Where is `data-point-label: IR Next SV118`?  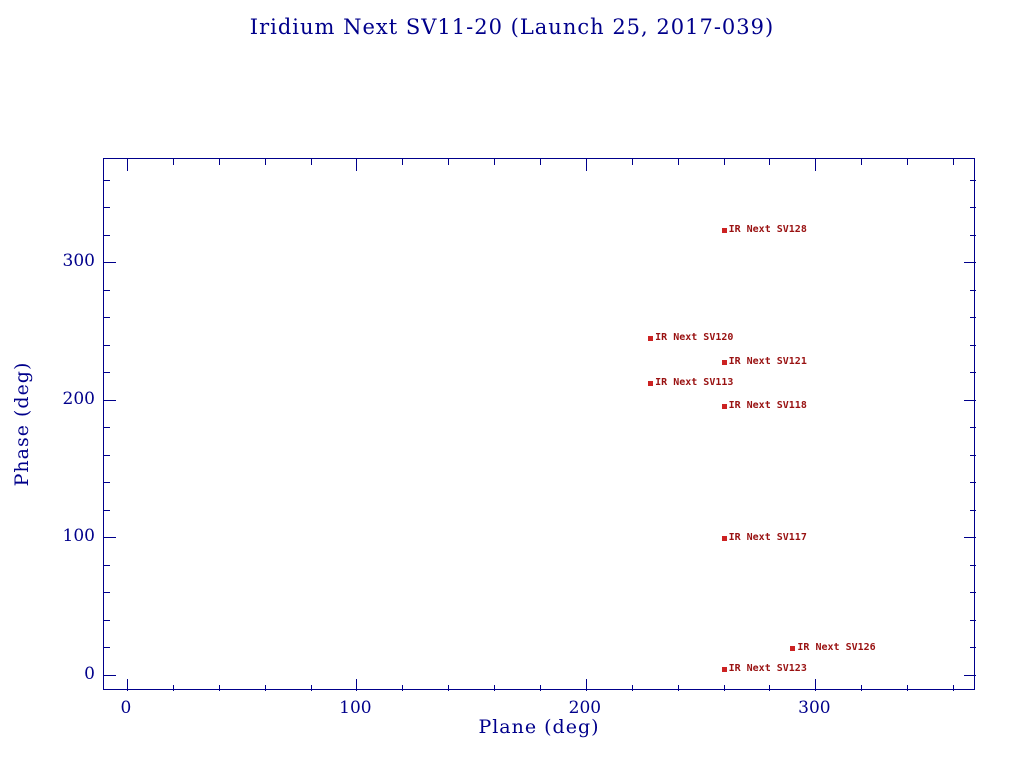 data-point-label: IR Next SV118 is located at coordinates (767, 406).